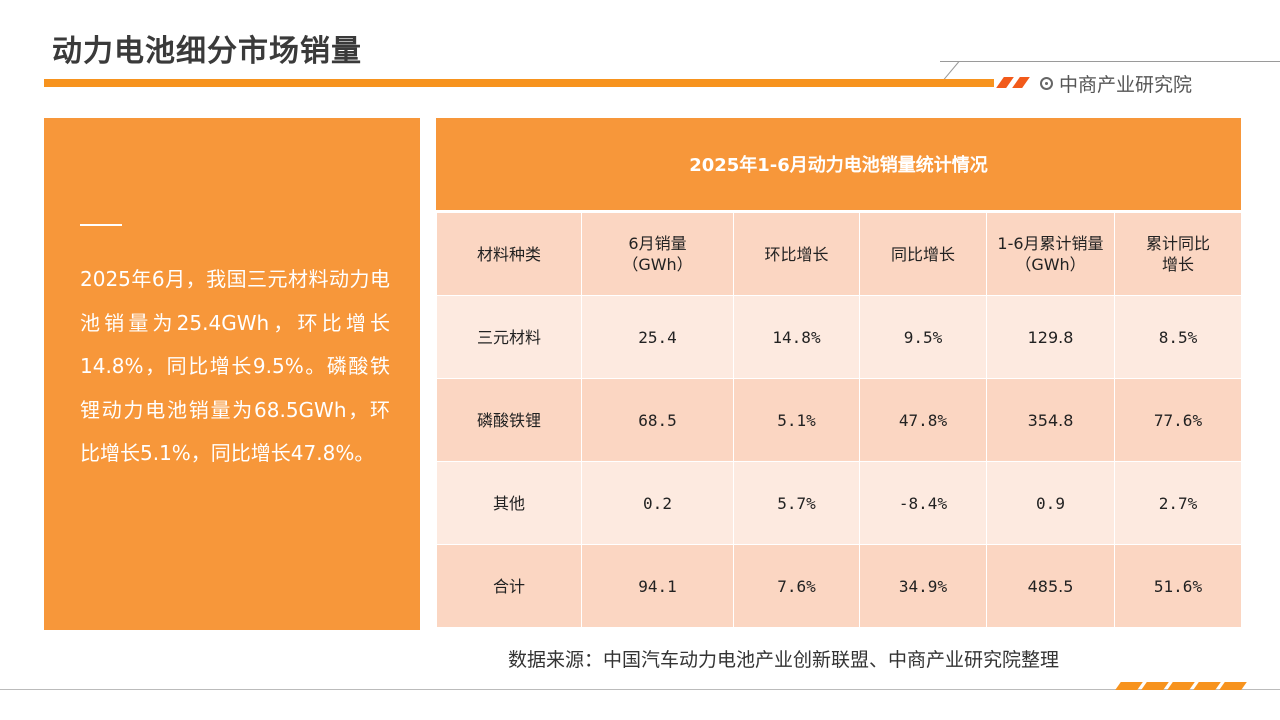 The image size is (1280, 720). I want to click on table-cell: 47.8%, so click(923, 420).